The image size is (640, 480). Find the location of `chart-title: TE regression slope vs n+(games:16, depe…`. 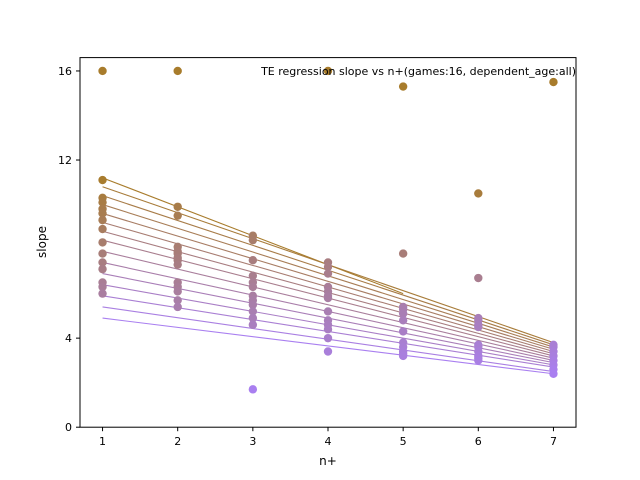

chart-title: TE regression slope vs n+(games:16, depe… is located at coordinates (418, 71).